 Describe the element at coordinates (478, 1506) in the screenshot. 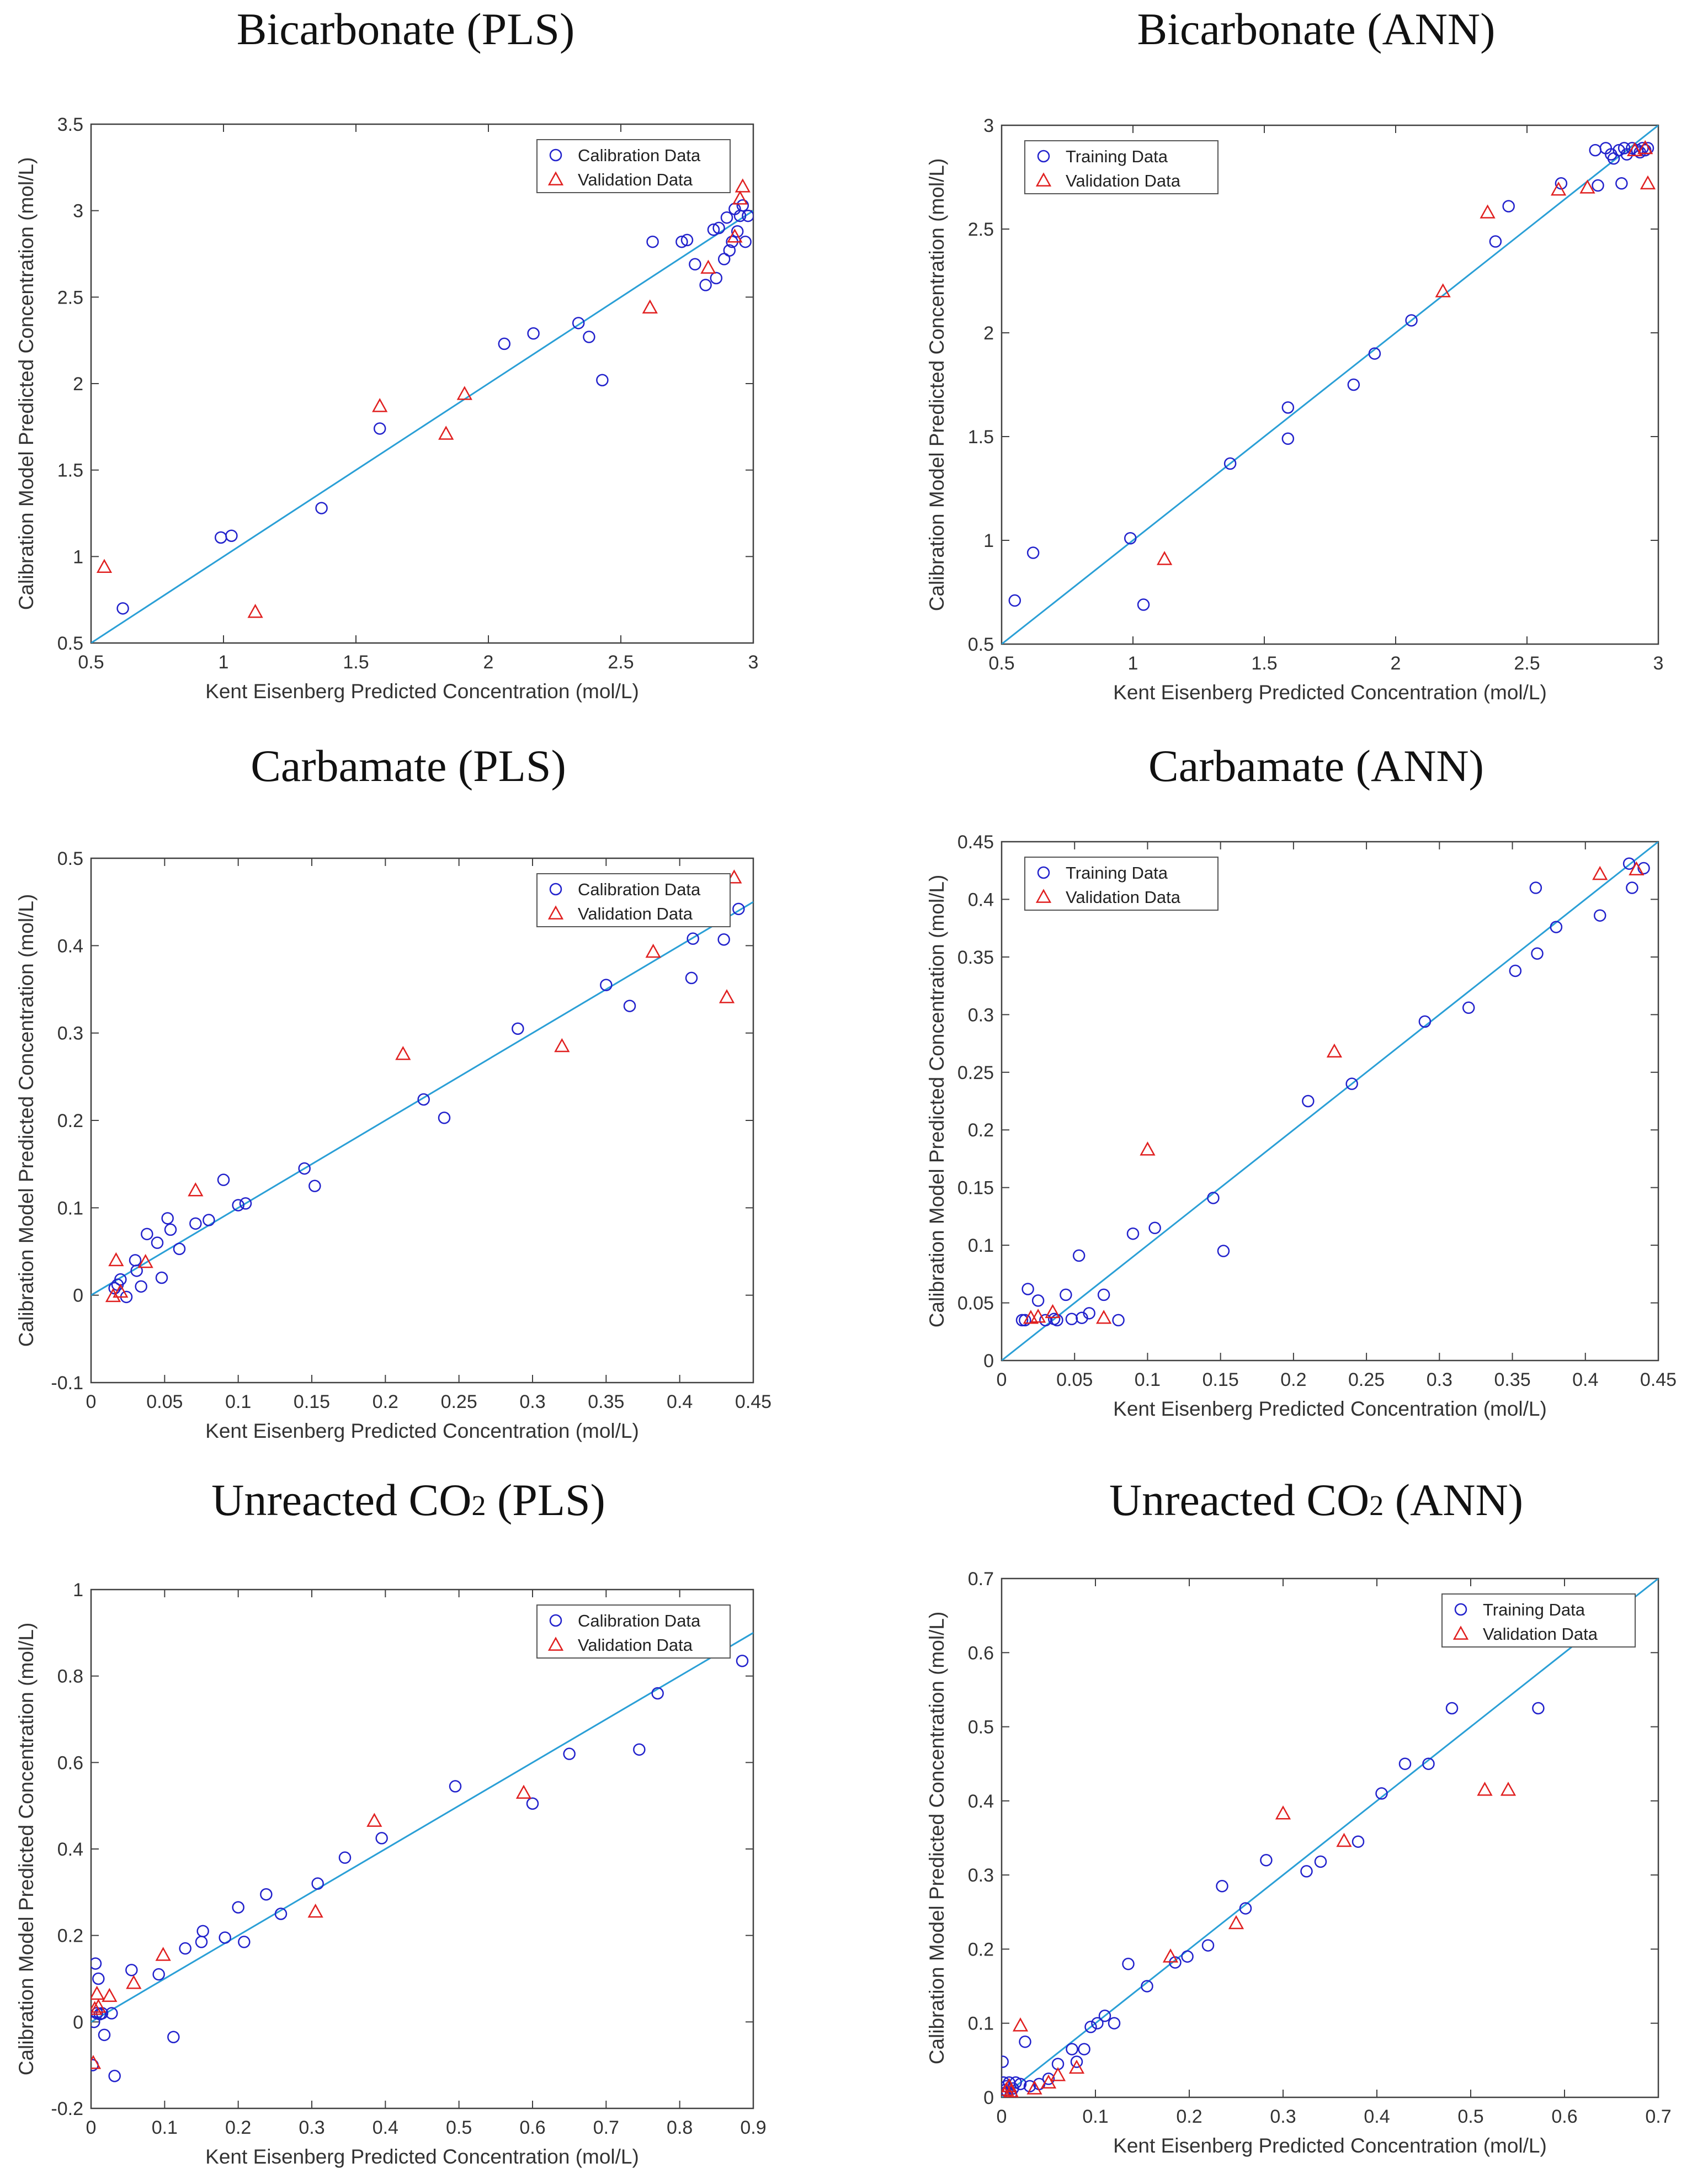

I see `chart-title-subscript: 2` at that location.